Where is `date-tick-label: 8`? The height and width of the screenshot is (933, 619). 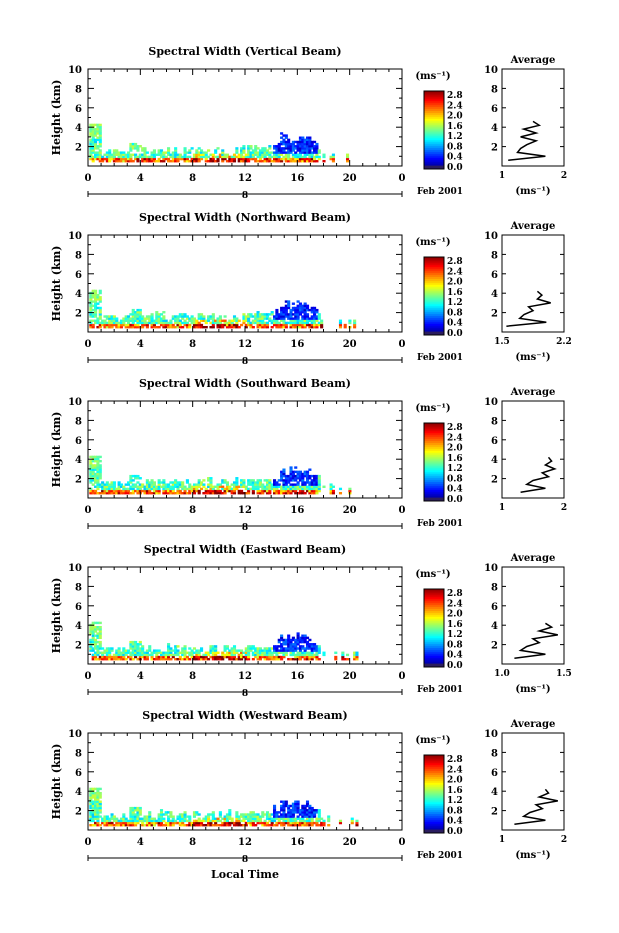
date-tick-label: 8 is located at coordinates (245, 694).